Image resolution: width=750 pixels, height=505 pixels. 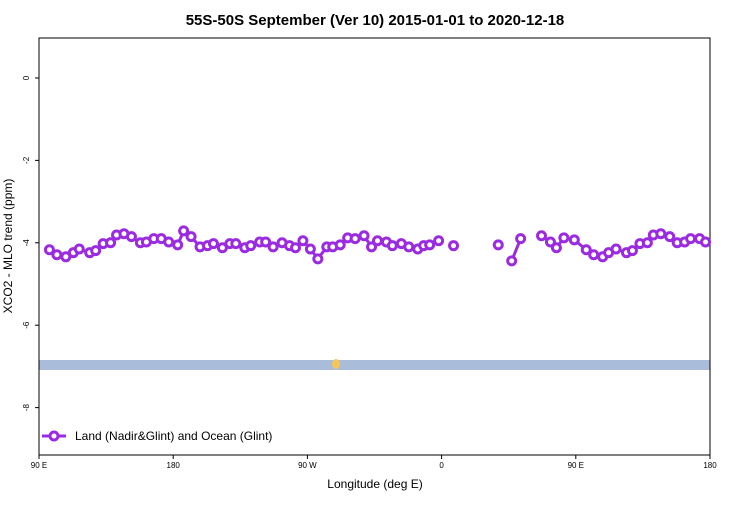 I want to click on land-patch, so click(x=336, y=364).